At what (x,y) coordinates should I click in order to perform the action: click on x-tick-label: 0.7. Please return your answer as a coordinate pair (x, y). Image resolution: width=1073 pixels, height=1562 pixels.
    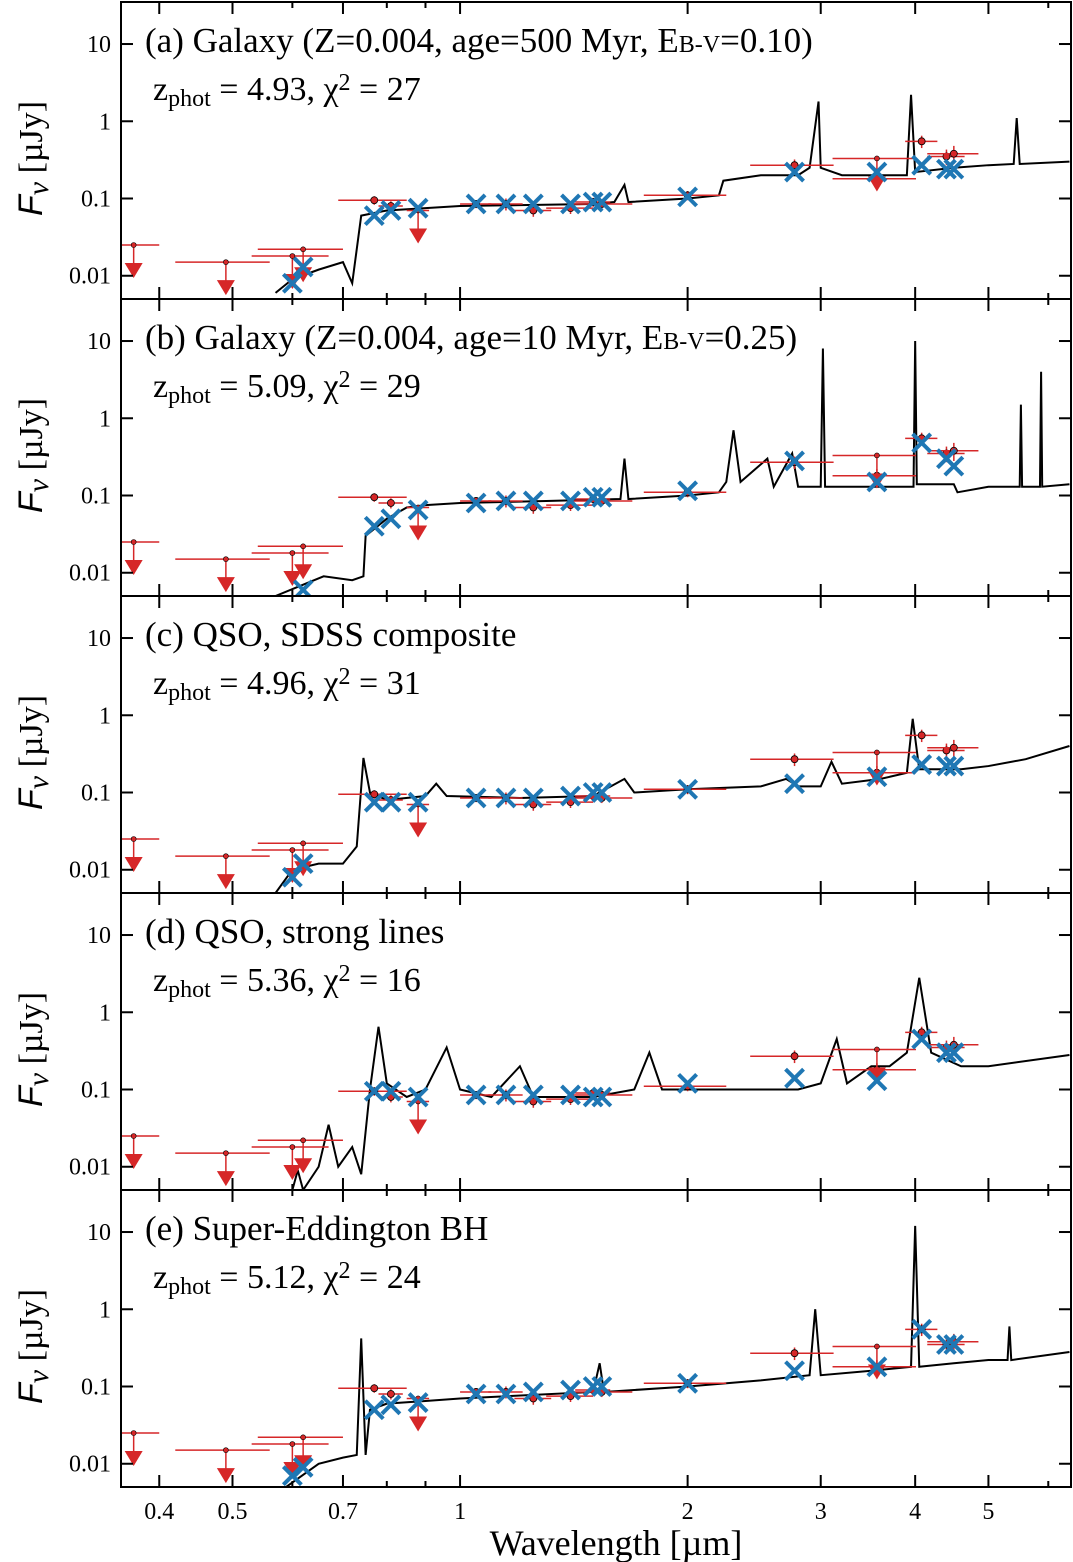
    Looking at the image, I should click on (343, 1512).